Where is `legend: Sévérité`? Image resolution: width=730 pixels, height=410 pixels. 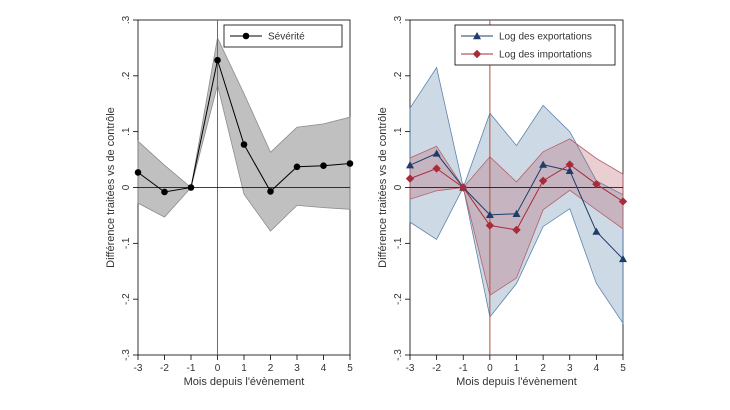
legend: Sévérité is located at coordinates (283, 36).